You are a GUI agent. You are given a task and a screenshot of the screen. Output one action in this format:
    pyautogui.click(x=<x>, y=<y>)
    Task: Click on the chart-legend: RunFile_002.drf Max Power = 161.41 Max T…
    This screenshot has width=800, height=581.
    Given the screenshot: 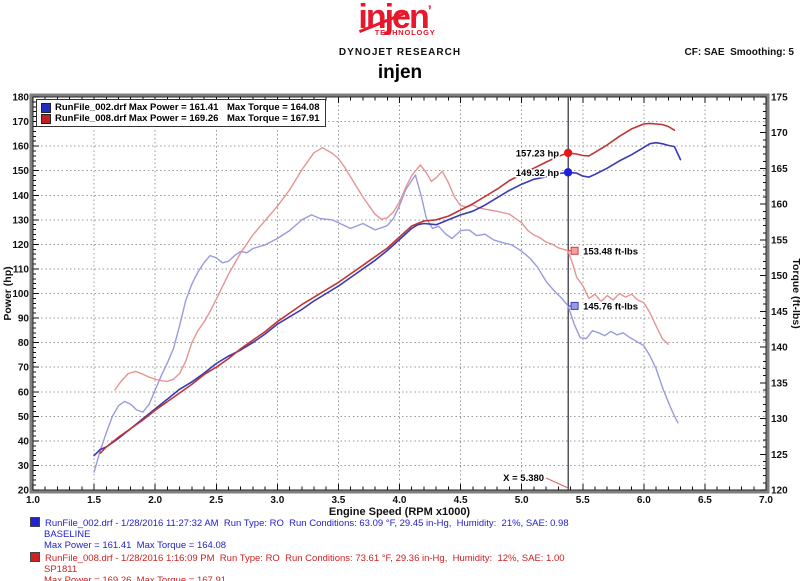 What is the action you would take?
    pyautogui.click(x=181, y=113)
    